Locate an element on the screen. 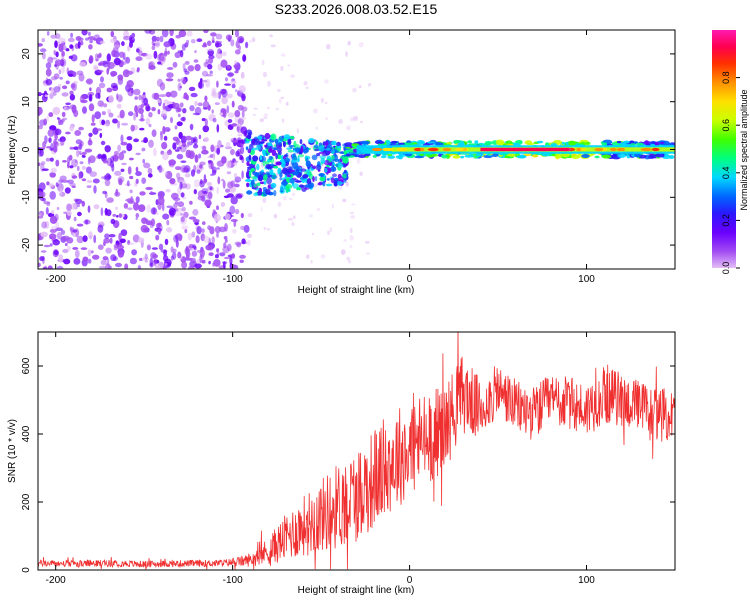  x-tick-label: 0 is located at coordinates (410, 279).